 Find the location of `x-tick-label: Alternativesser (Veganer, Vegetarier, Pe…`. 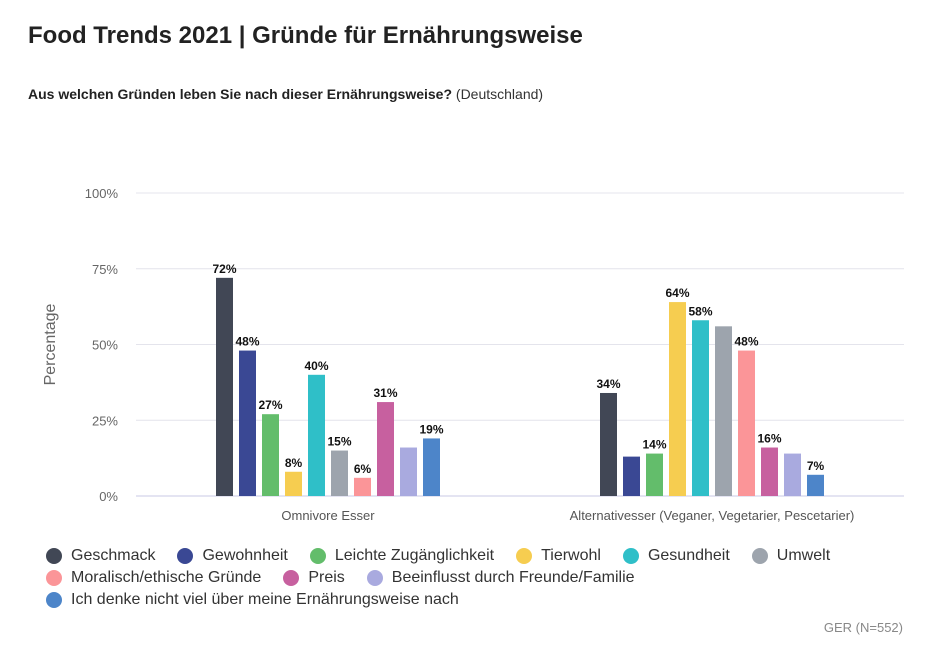

x-tick-label: Alternativesser (Veganer, Vegetarier, Pe… is located at coordinates (712, 515).